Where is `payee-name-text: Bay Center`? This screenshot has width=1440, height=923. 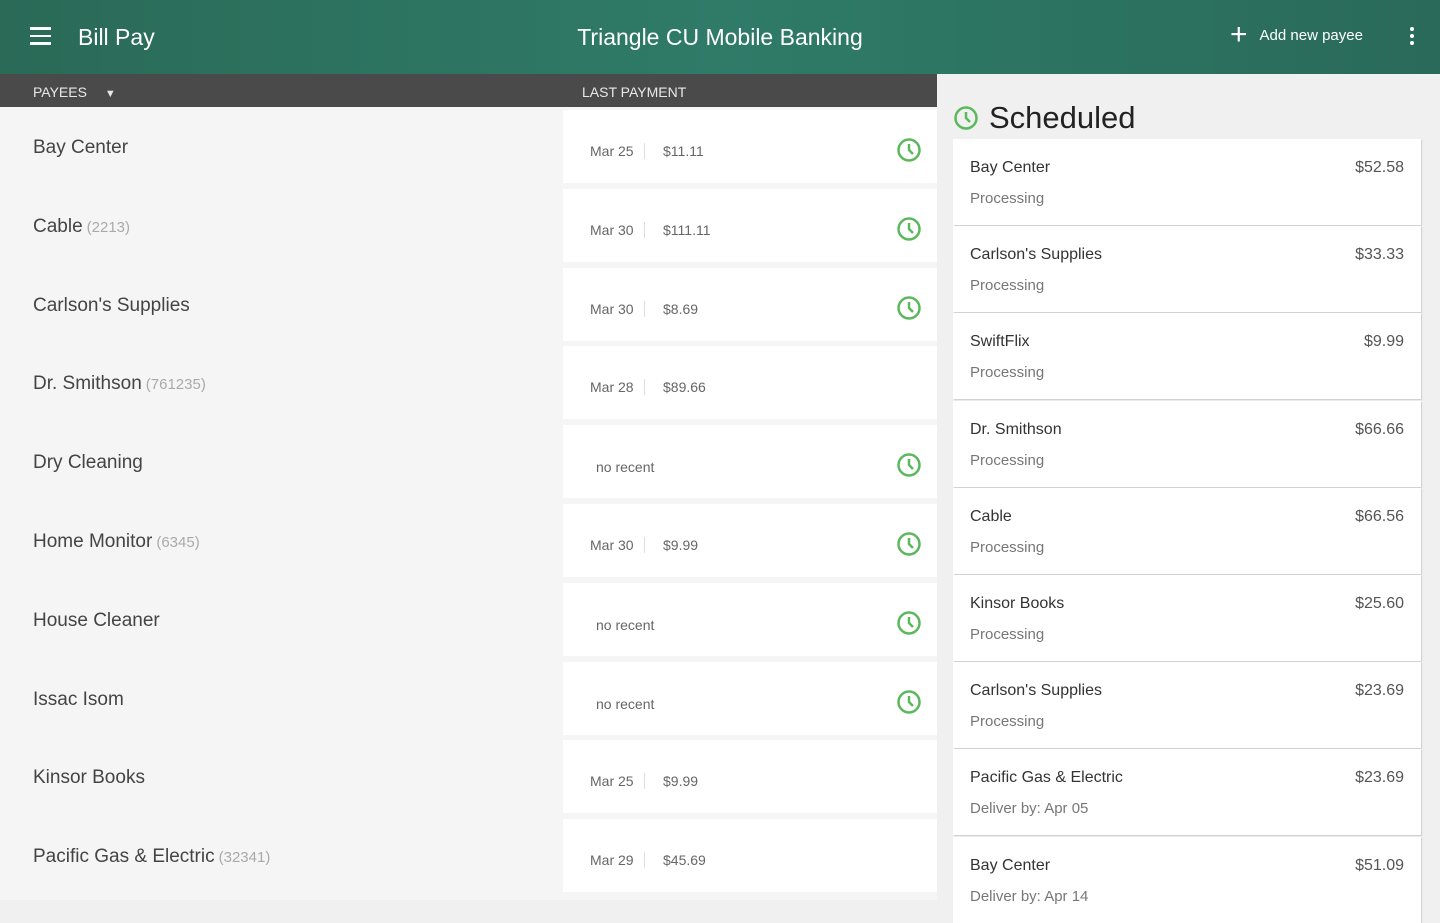 payee-name-text: Bay Center is located at coordinates (81, 147).